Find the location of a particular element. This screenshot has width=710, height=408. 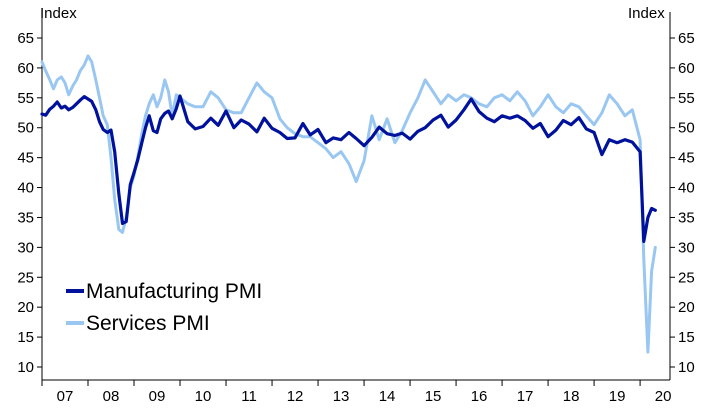

x-tick-label-07: 07 is located at coordinates (65, 396).